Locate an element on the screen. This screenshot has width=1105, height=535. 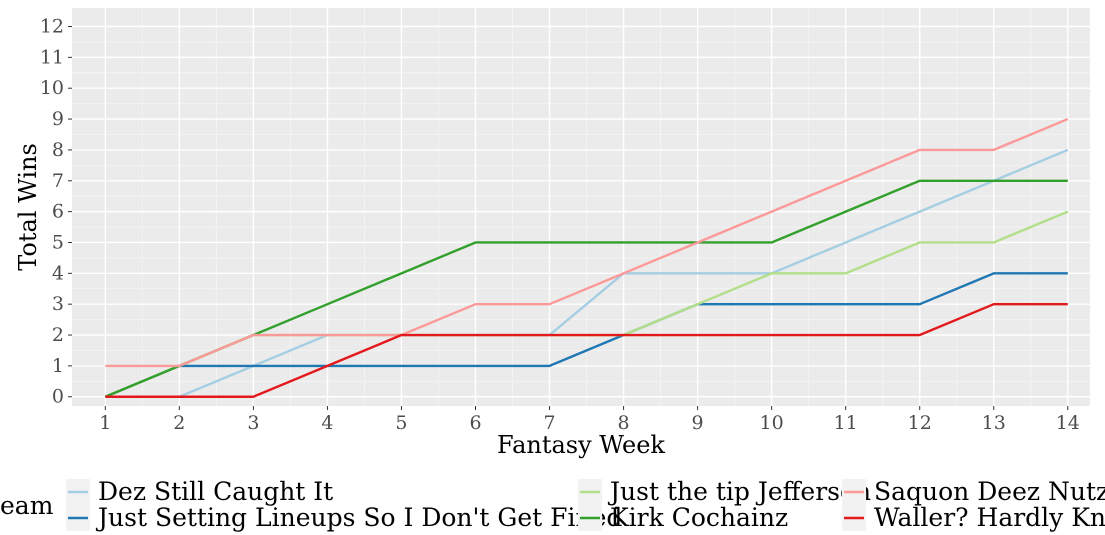
y-axis-title: Total Wins is located at coordinates (28, 207).